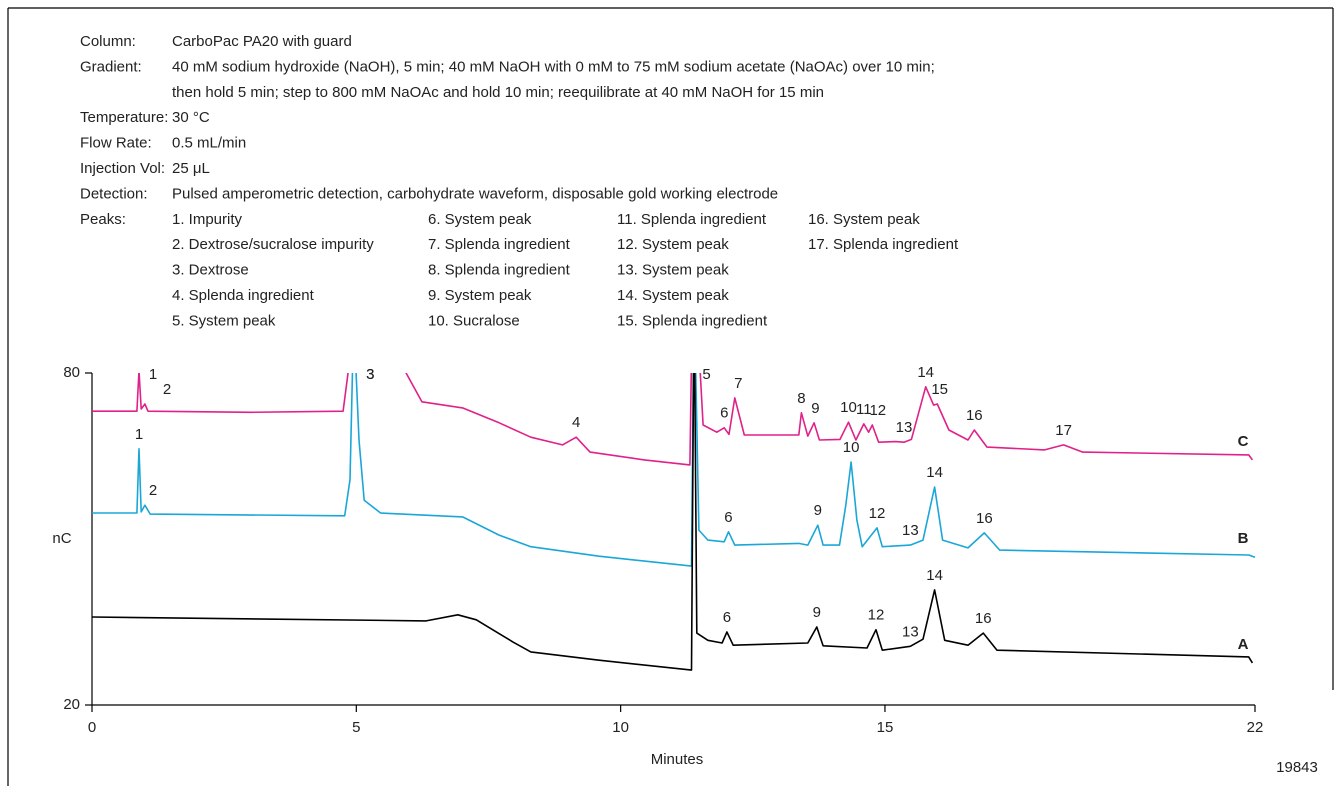 This screenshot has height=786, width=1339. What do you see at coordinates (692, 219) in the screenshot?
I see `peak-entry: 11. Splenda ingredient` at bounding box center [692, 219].